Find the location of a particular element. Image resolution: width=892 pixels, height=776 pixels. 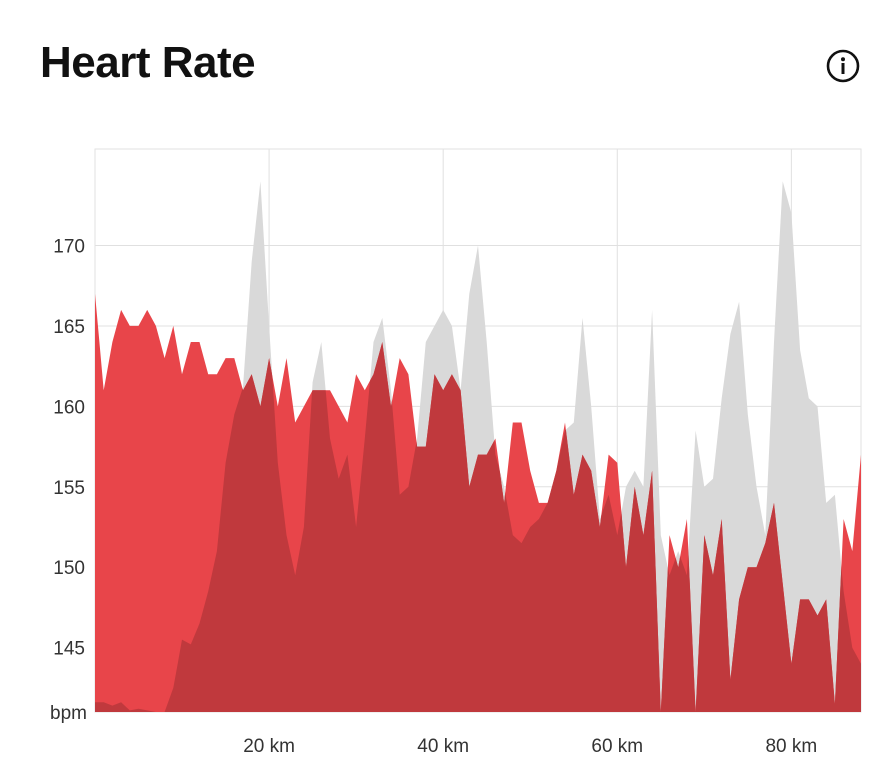

x-tick-label: 80 km is located at coordinates (791, 746).